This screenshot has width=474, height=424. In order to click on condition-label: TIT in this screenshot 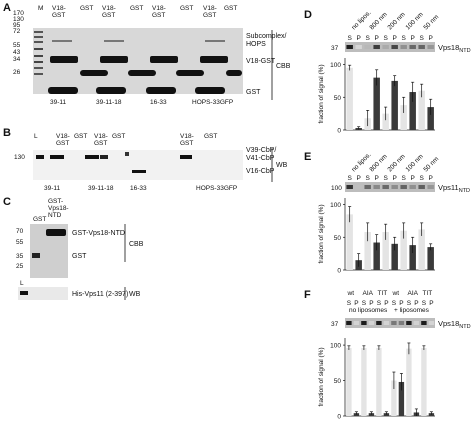, I will do `click(383, 293)`.